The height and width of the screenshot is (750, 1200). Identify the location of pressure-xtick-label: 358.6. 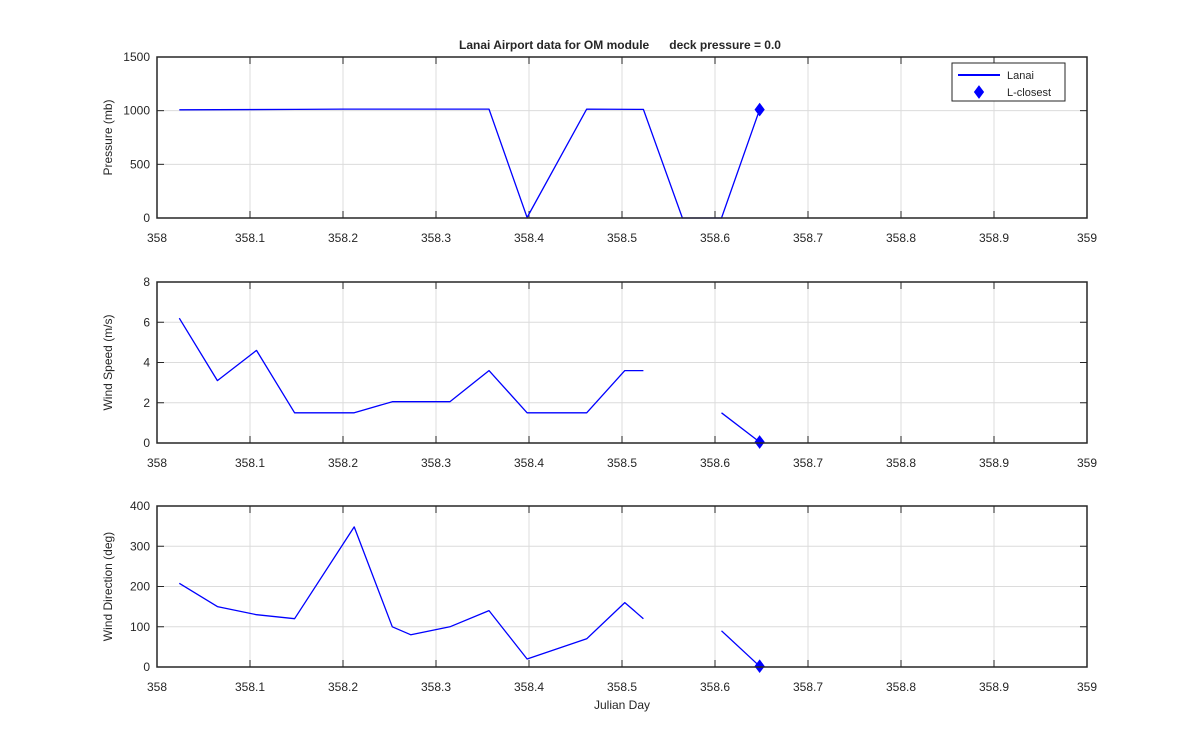
(715, 238).